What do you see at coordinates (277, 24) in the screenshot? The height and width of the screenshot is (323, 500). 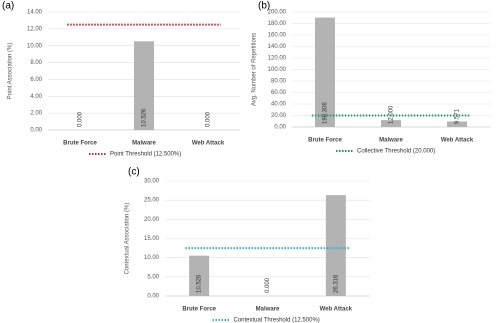 I see `y-tick-label: 180.00` at bounding box center [277, 24].